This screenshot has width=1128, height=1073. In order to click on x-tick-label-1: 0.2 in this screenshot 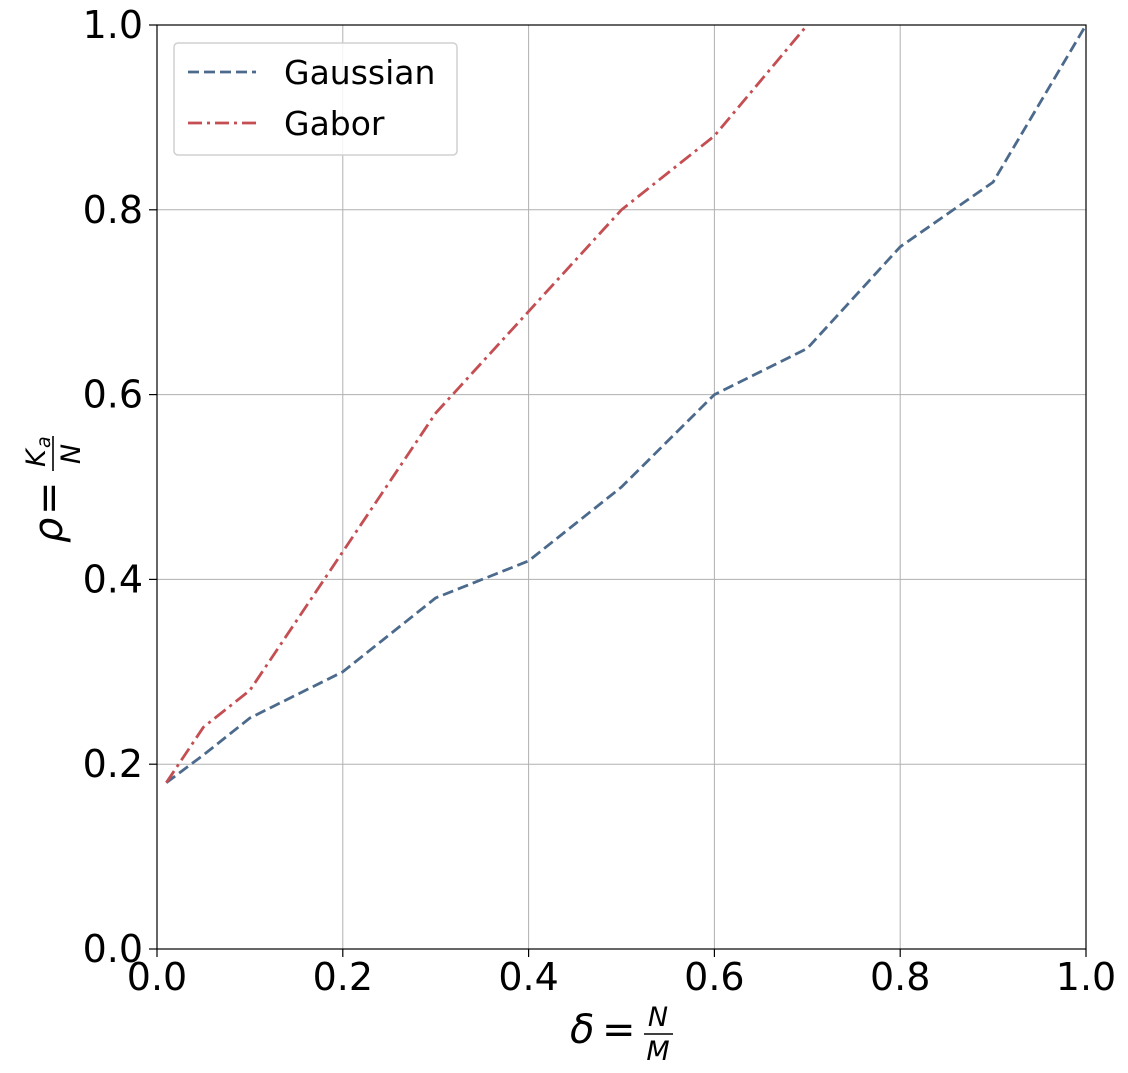, I will do `click(343, 977)`.